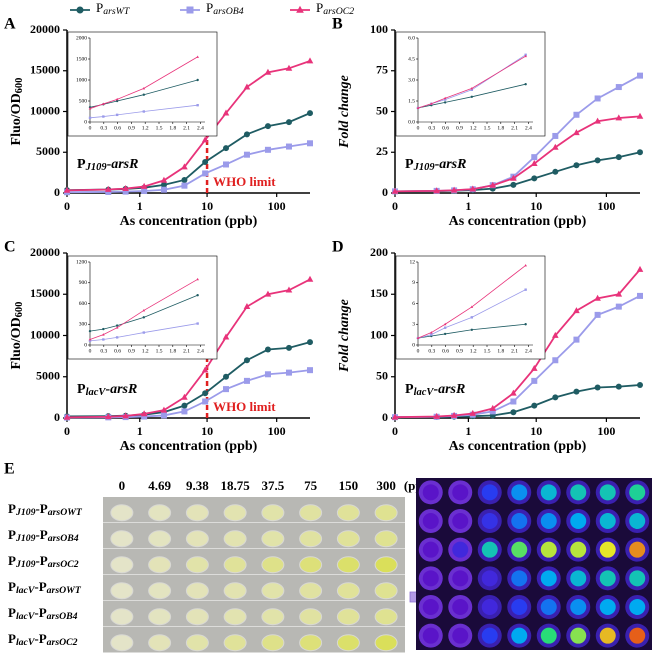 Image resolution: width=654 pixels, height=655 pixels. What do you see at coordinates (413, 304) in the screenshot?
I see `y-tick-label: 6` at bounding box center [413, 304].